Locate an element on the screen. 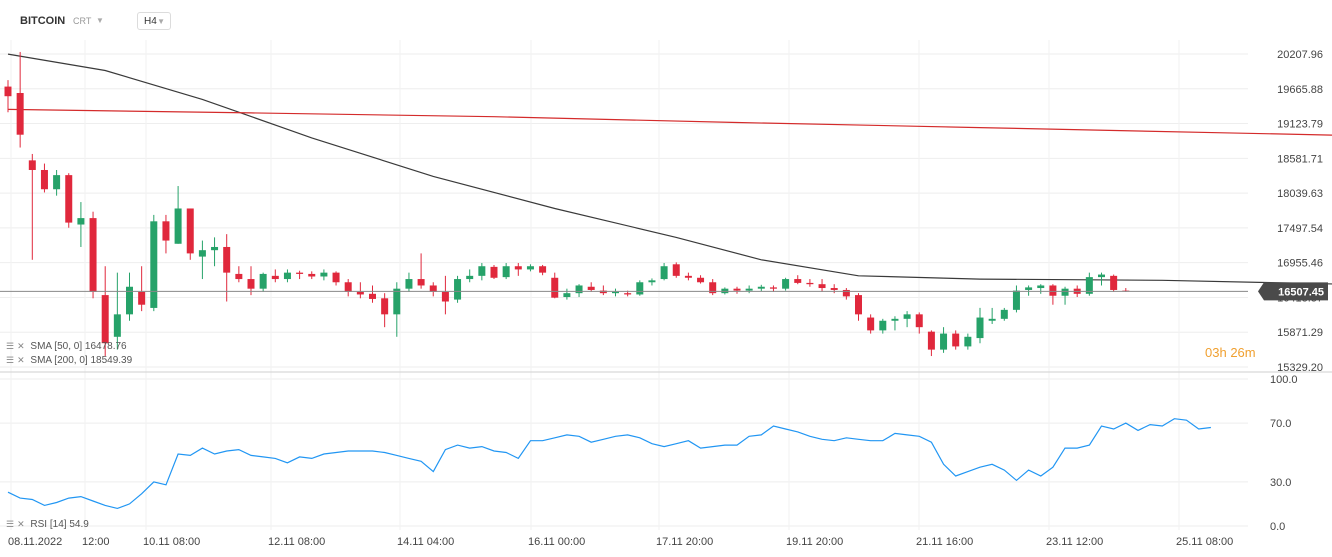 The image size is (1332, 557). price-tick-label: 15871.29 is located at coordinates (1300, 333).